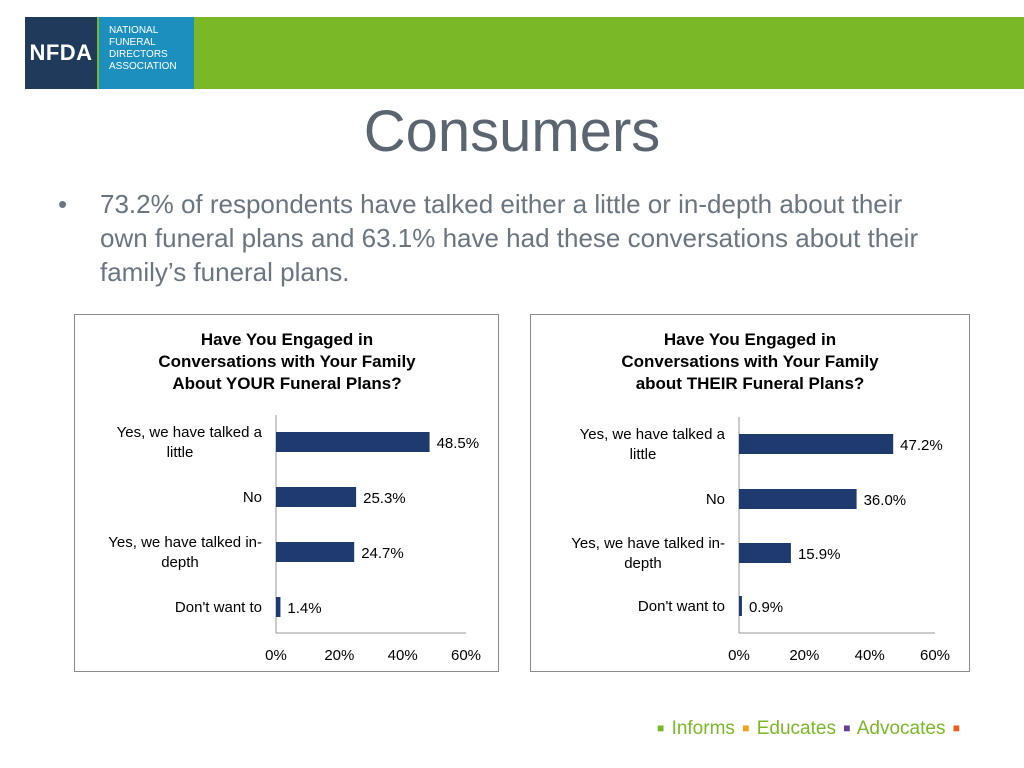  What do you see at coordinates (901, 728) in the screenshot?
I see `tagline-advocates: Advocates` at bounding box center [901, 728].